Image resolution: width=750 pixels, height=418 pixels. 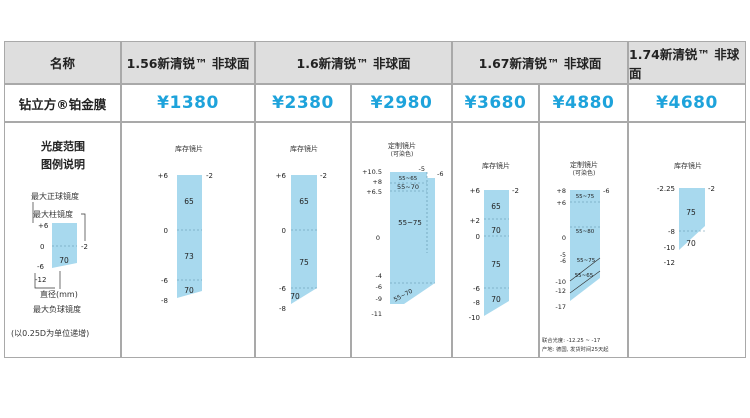 I want to click on d1-title: 库存镜片, so click(x=189, y=148).